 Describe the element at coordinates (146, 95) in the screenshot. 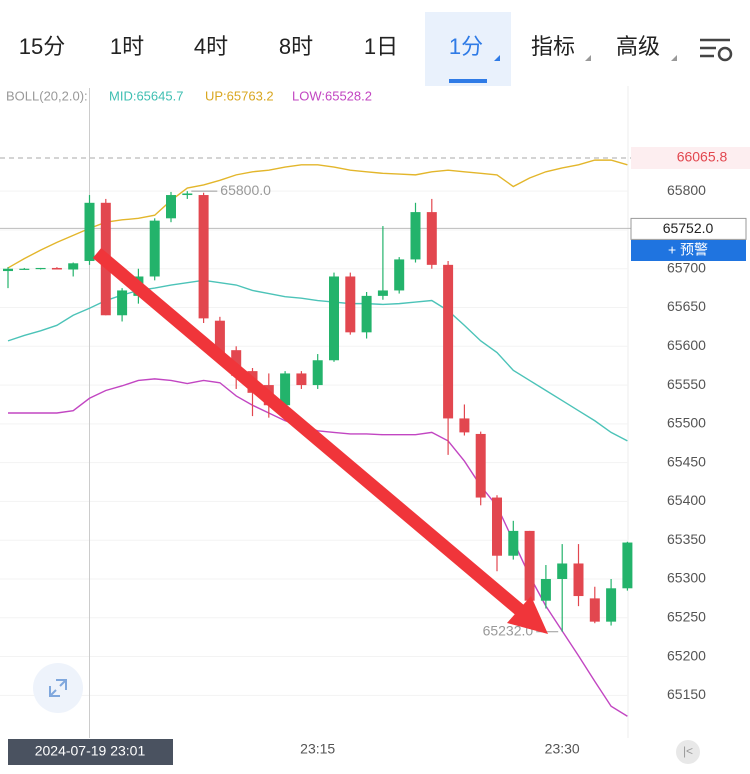

I see `indicator-mid: MID:65645.7` at that location.